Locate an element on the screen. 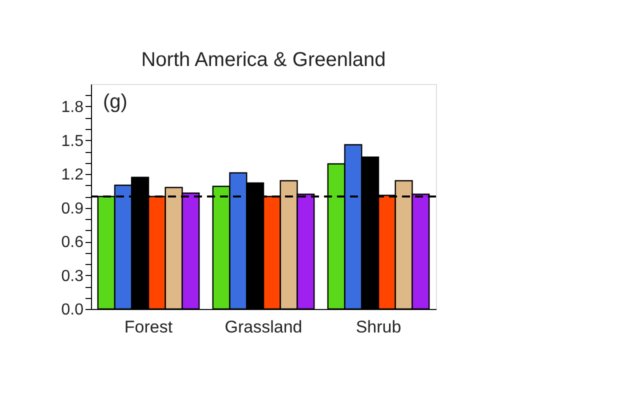 This screenshot has width=625, height=406. y-tick-label: 1.2 is located at coordinates (72, 175).